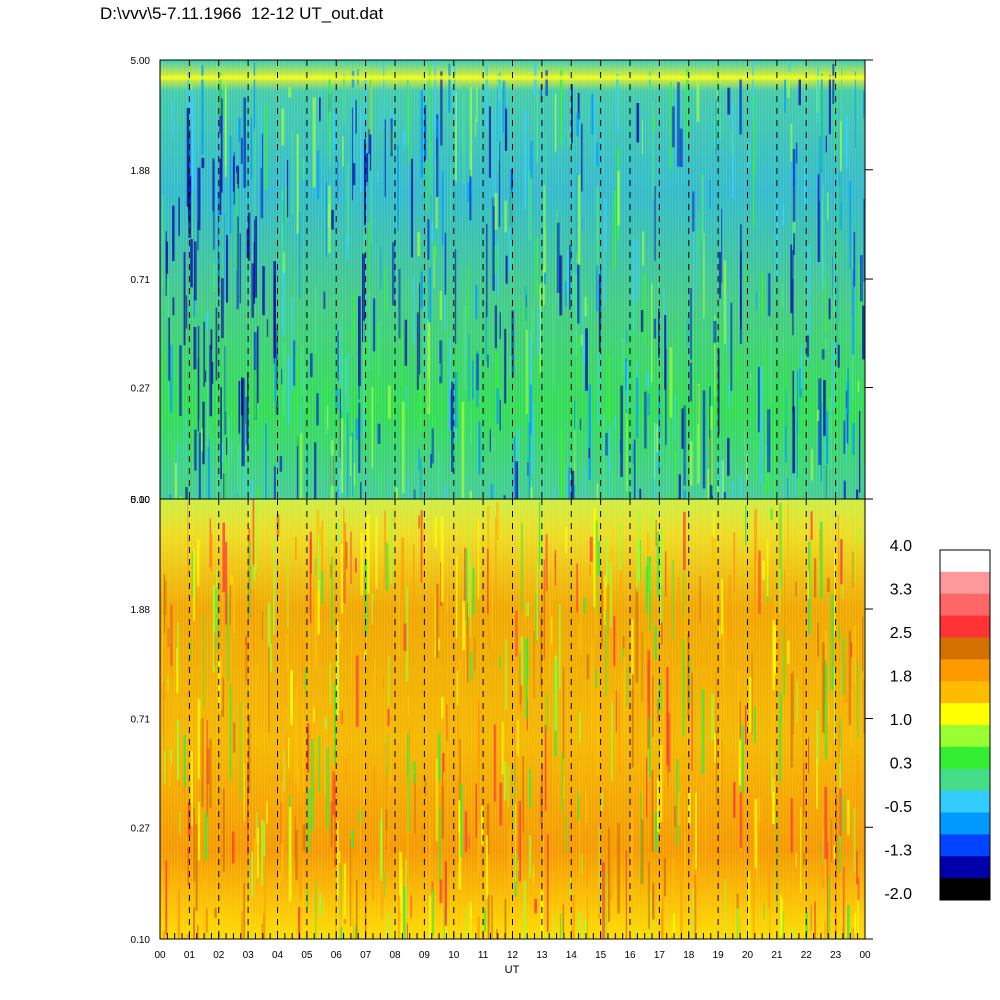 The image size is (1000, 1000). What do you see at coordinates (141, 720) in the screenshot?
I see `lower-y-tick-label: 0.71` at bounding box center [141, 720].